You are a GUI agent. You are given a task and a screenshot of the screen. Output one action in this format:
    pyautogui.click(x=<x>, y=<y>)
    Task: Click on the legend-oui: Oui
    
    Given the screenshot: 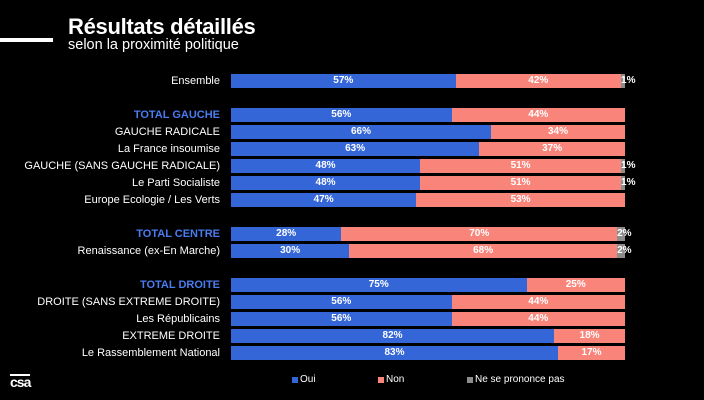 What is the action you would take?
    pyautogui.click(x=304, y=379)
    